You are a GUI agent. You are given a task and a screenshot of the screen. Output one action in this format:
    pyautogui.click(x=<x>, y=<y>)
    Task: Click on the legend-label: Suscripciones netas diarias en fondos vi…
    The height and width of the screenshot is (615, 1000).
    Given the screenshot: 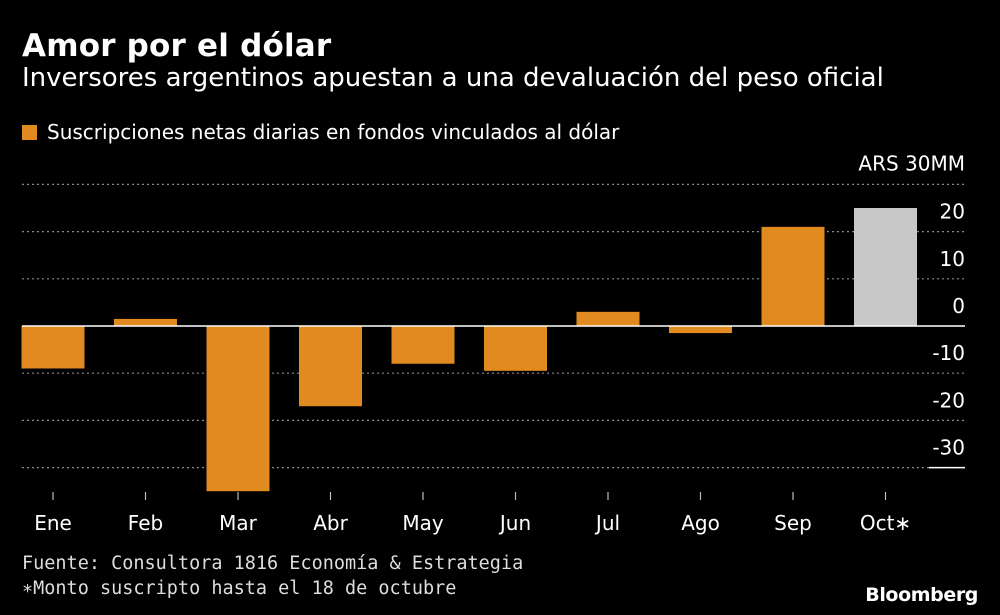 What is the action you would take?
    pyautogui.click(x=333, y=132)
    